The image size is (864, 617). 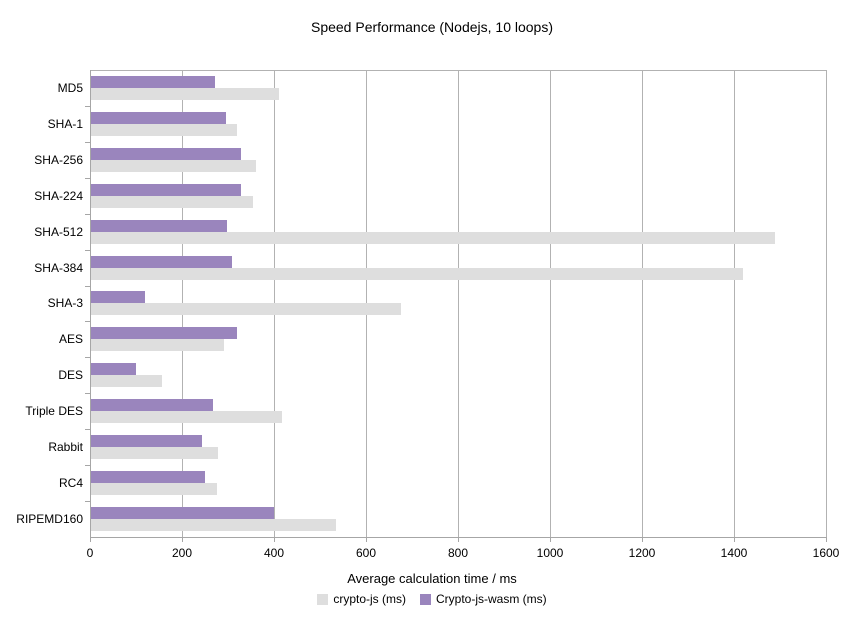 I want to click on y-axis-label-sha-256: SHA-256, so click(x=58, y=159).